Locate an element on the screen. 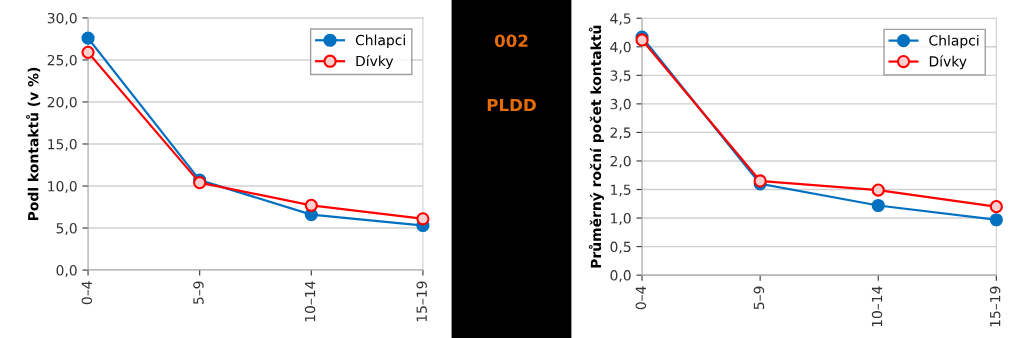 The height and width of the screenshot is (338, 1024). y-tick-label: 1,5 is located at coordinates (621, 190).